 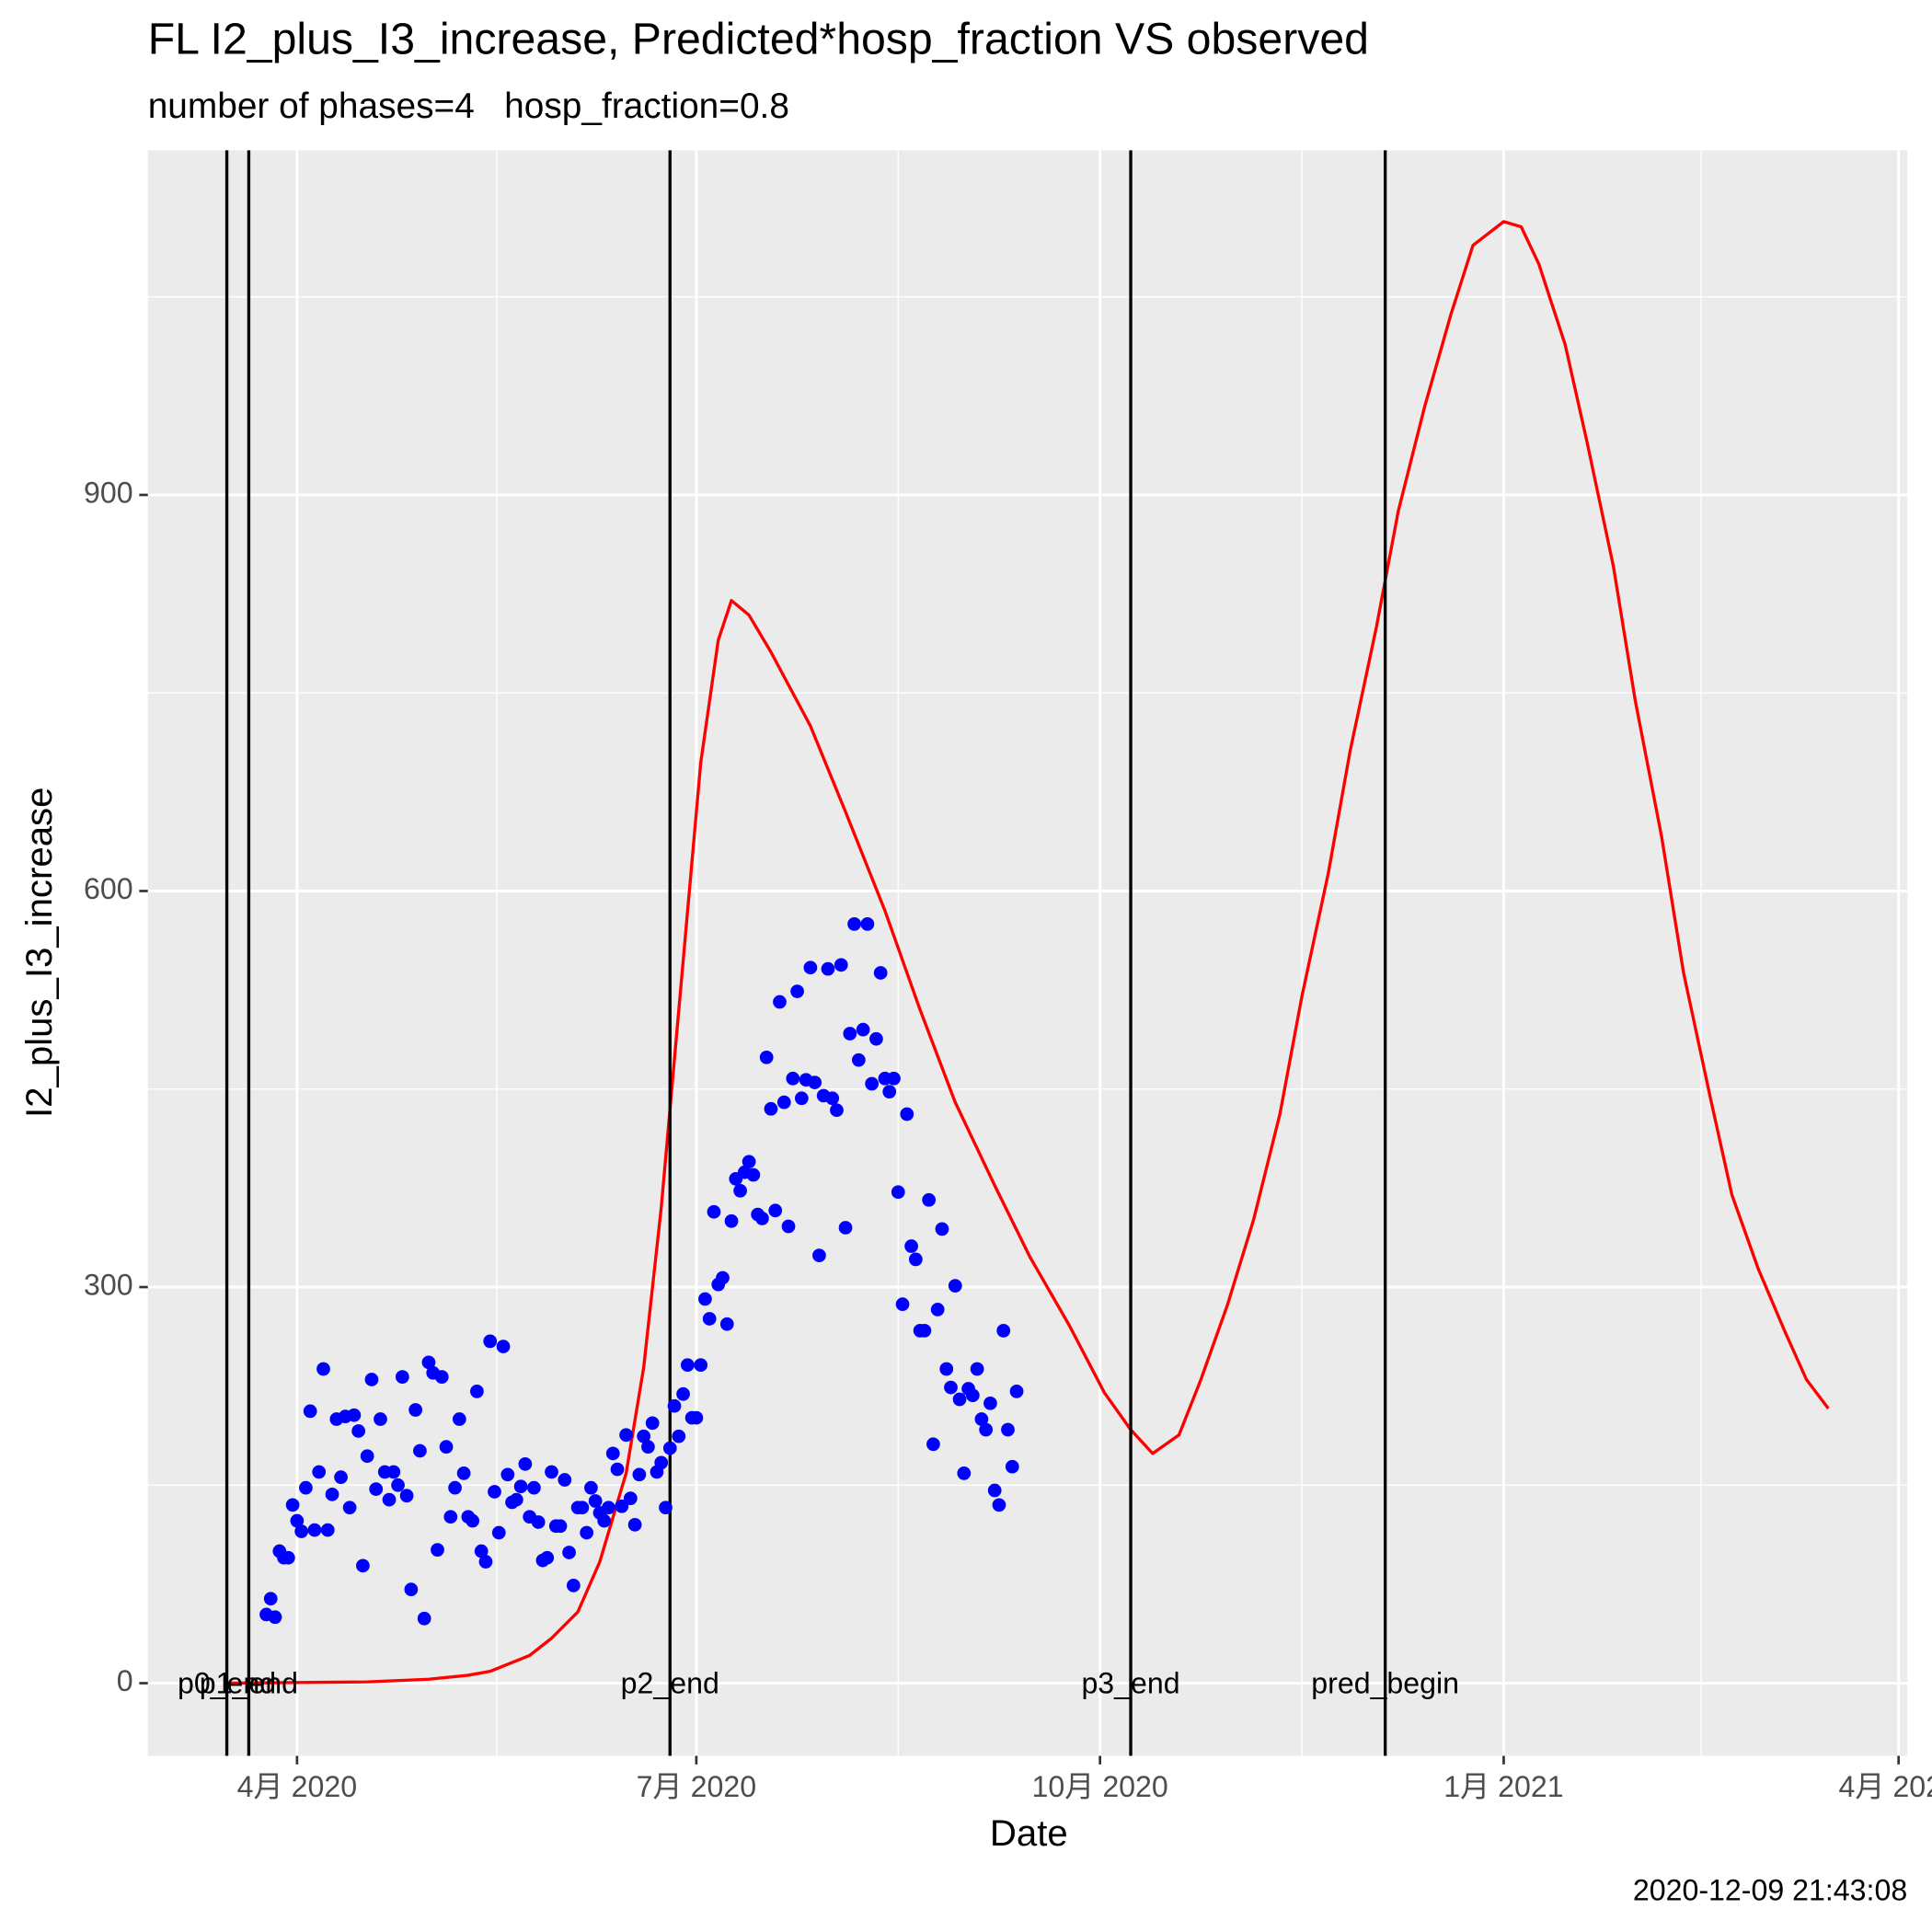 What do you see at coordinates (249, 1683) in the screenshot?
I see `phase-label: p1_end` at bounding box center [249, 1683].